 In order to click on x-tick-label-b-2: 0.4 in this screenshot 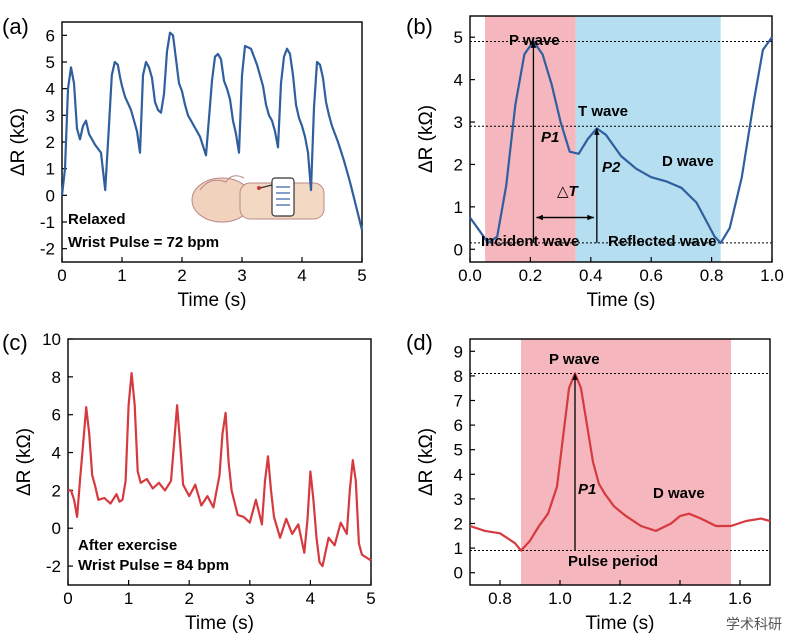, I will do `click(591, 275)`.